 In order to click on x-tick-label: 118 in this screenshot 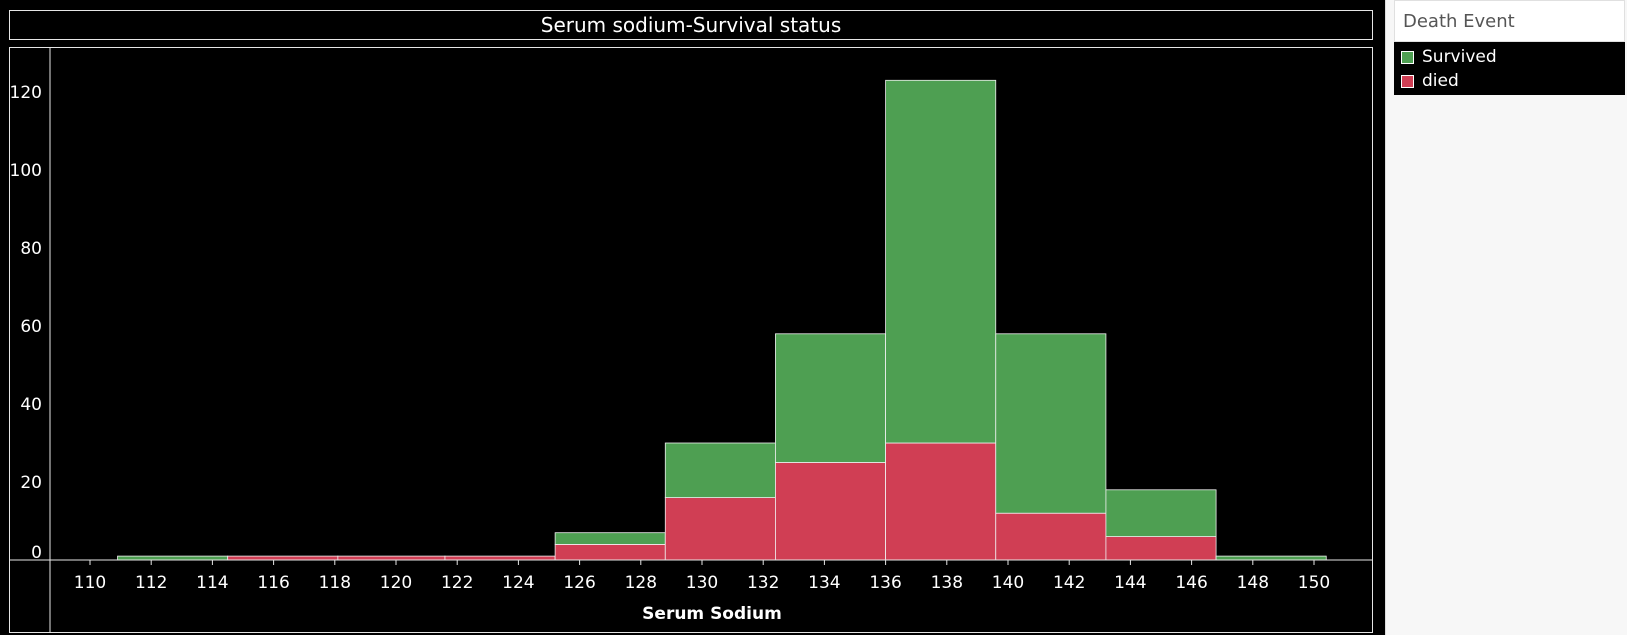, I will do `click(335, 583)`.